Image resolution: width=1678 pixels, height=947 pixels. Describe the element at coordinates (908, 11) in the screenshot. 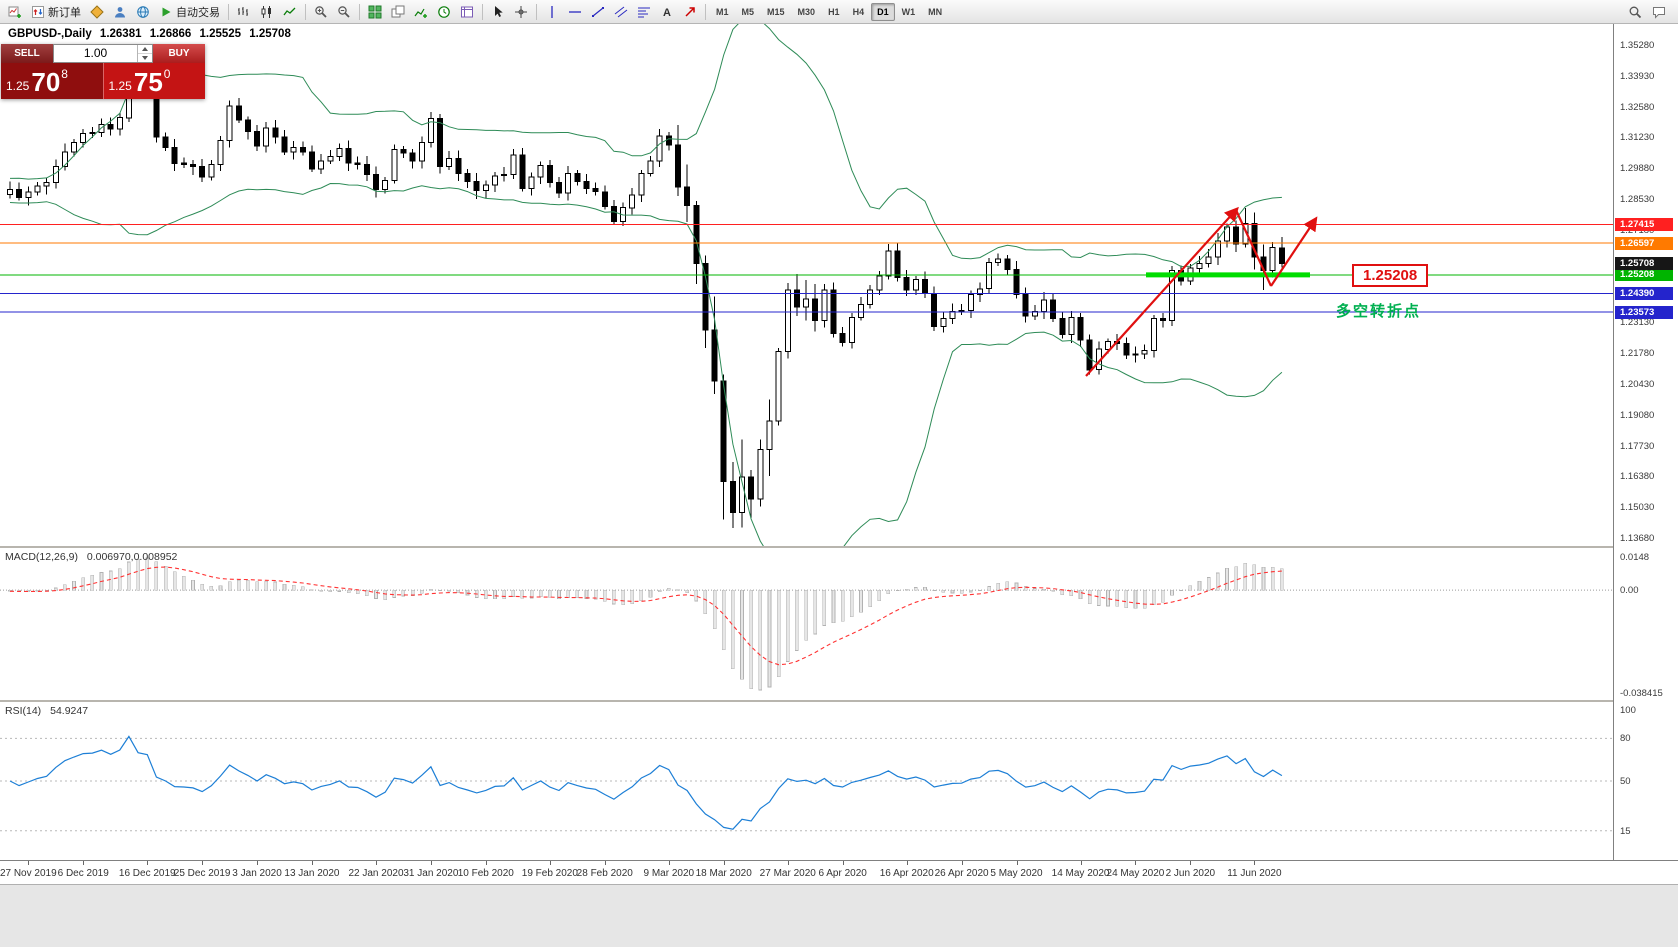

I see `timeframe-W1: W1` at that location.